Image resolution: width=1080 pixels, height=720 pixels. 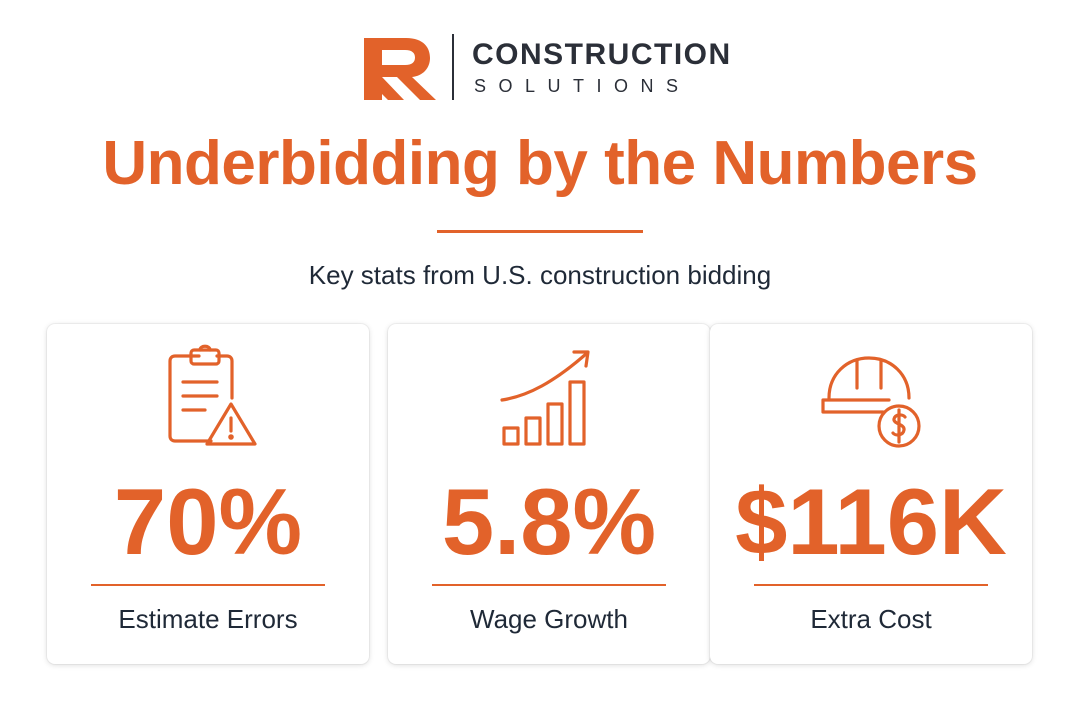 I want to click on page-title: Underbidding by the Numbers, so click(x=540, y=163).